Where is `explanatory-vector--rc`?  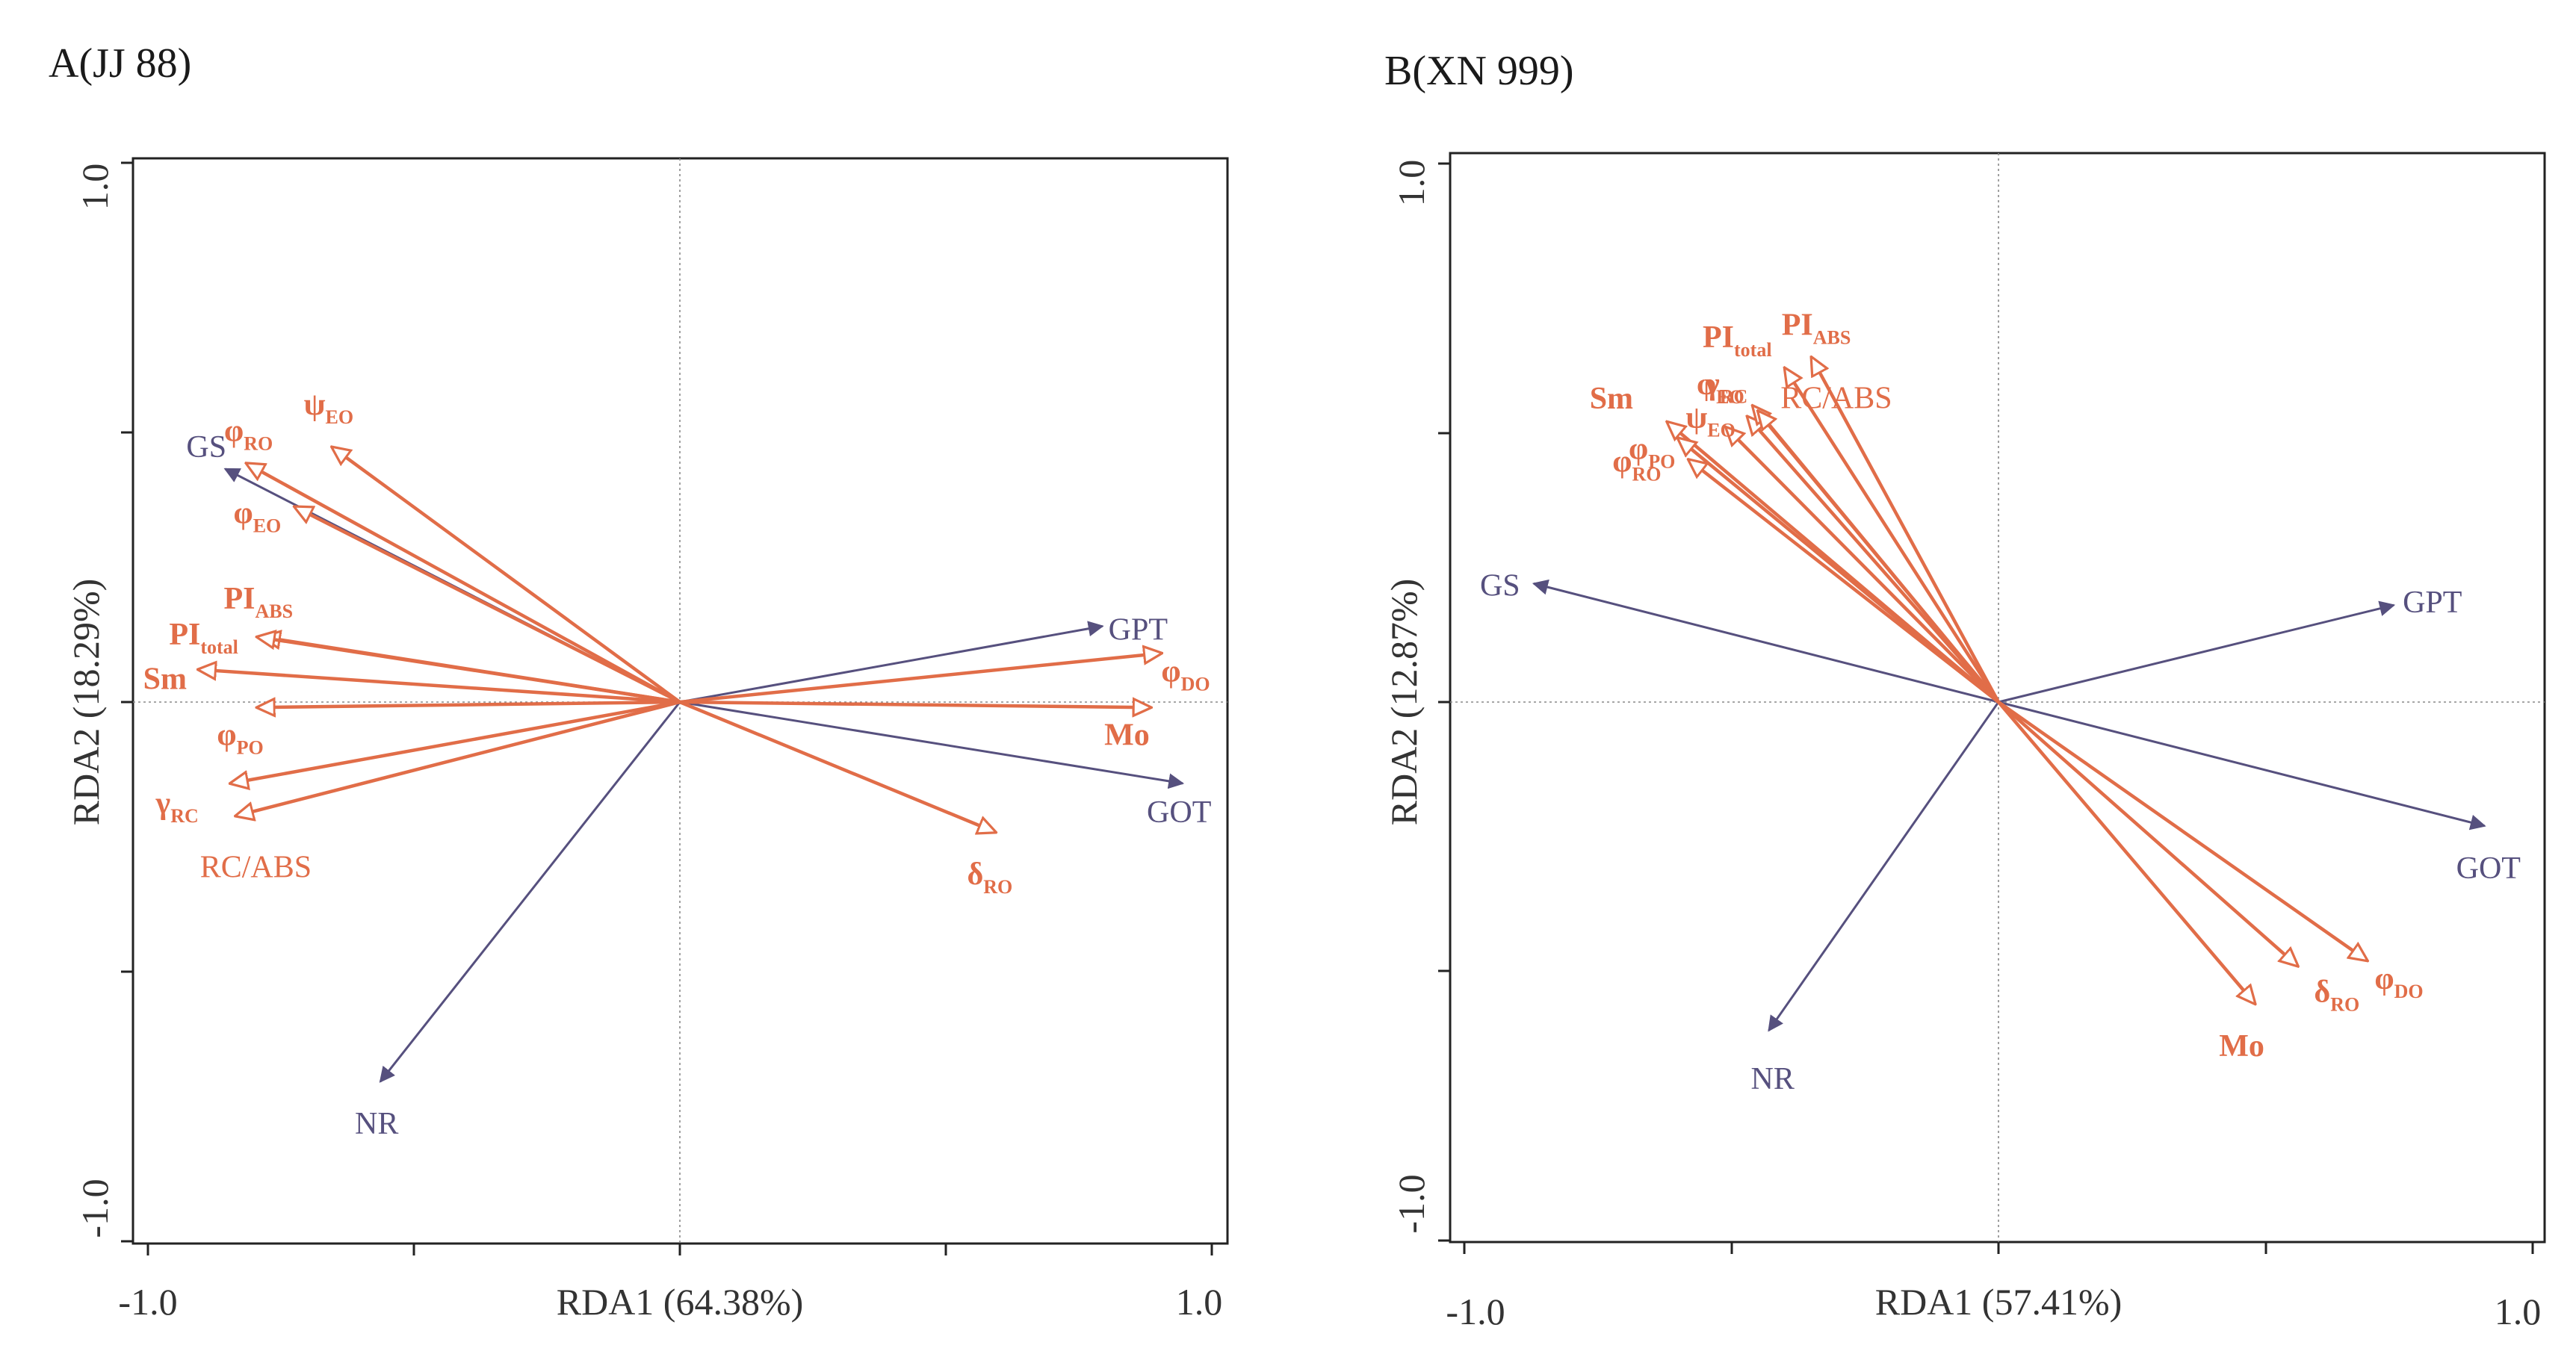 explanatory-vector--rc is located at coordinates (456, 741).